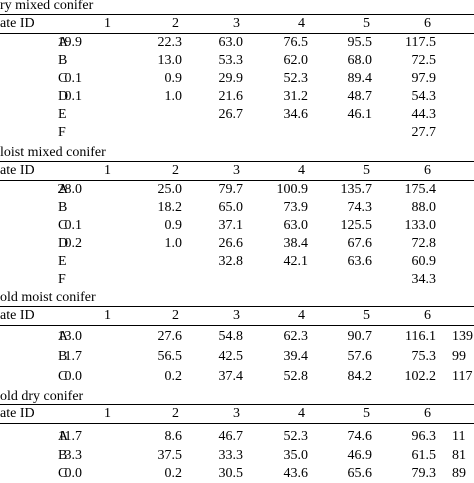 This screenshot has height=483, width=474. Describe the element at coordinates (231, 243) in the screenshot. I see `value-cell: 26.6` at that location.